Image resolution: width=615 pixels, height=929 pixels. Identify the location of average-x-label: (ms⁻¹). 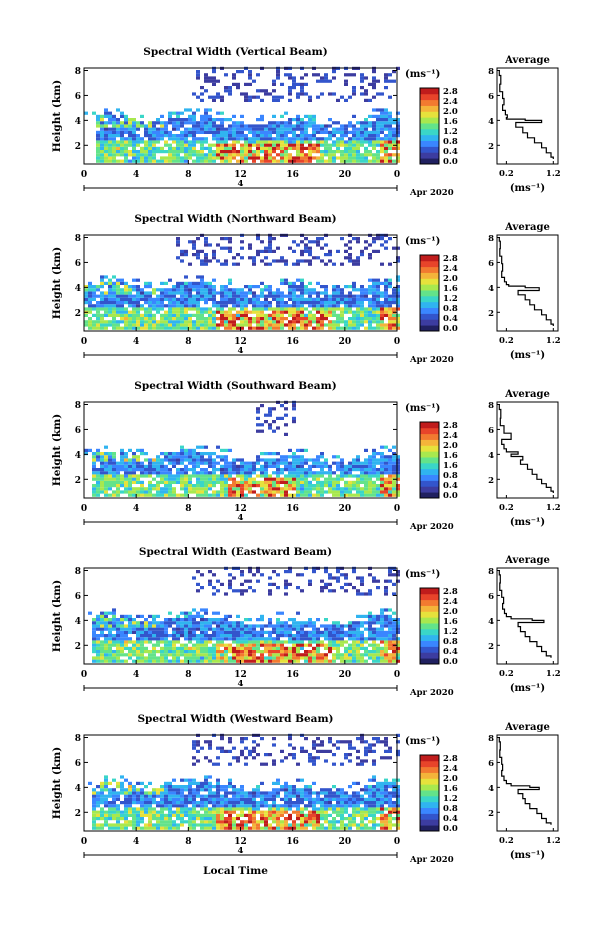
(527, 522).